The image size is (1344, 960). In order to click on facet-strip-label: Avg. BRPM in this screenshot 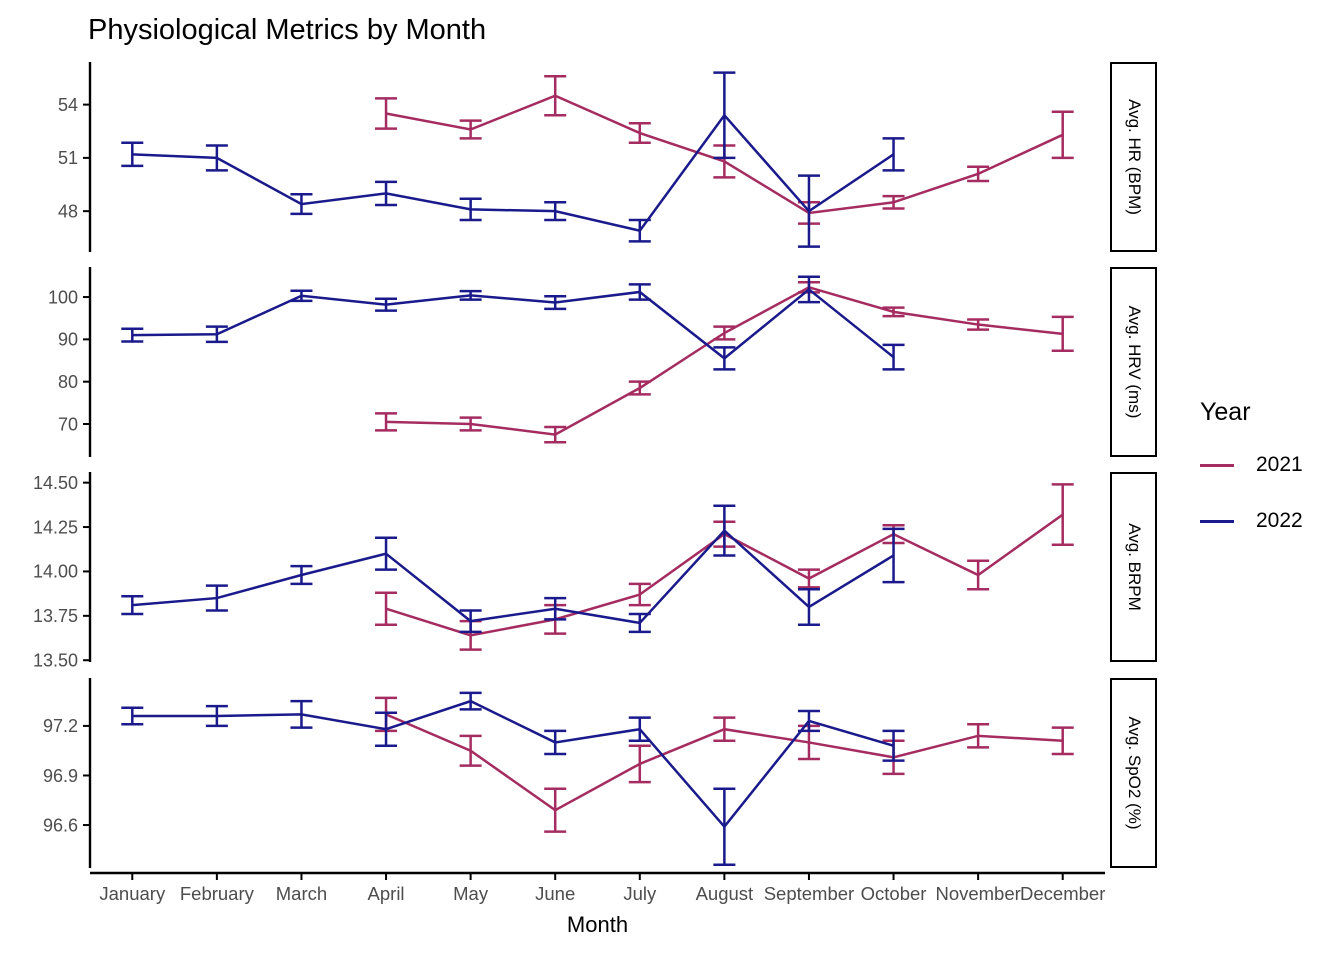, I will do `click(1134, 567)`.